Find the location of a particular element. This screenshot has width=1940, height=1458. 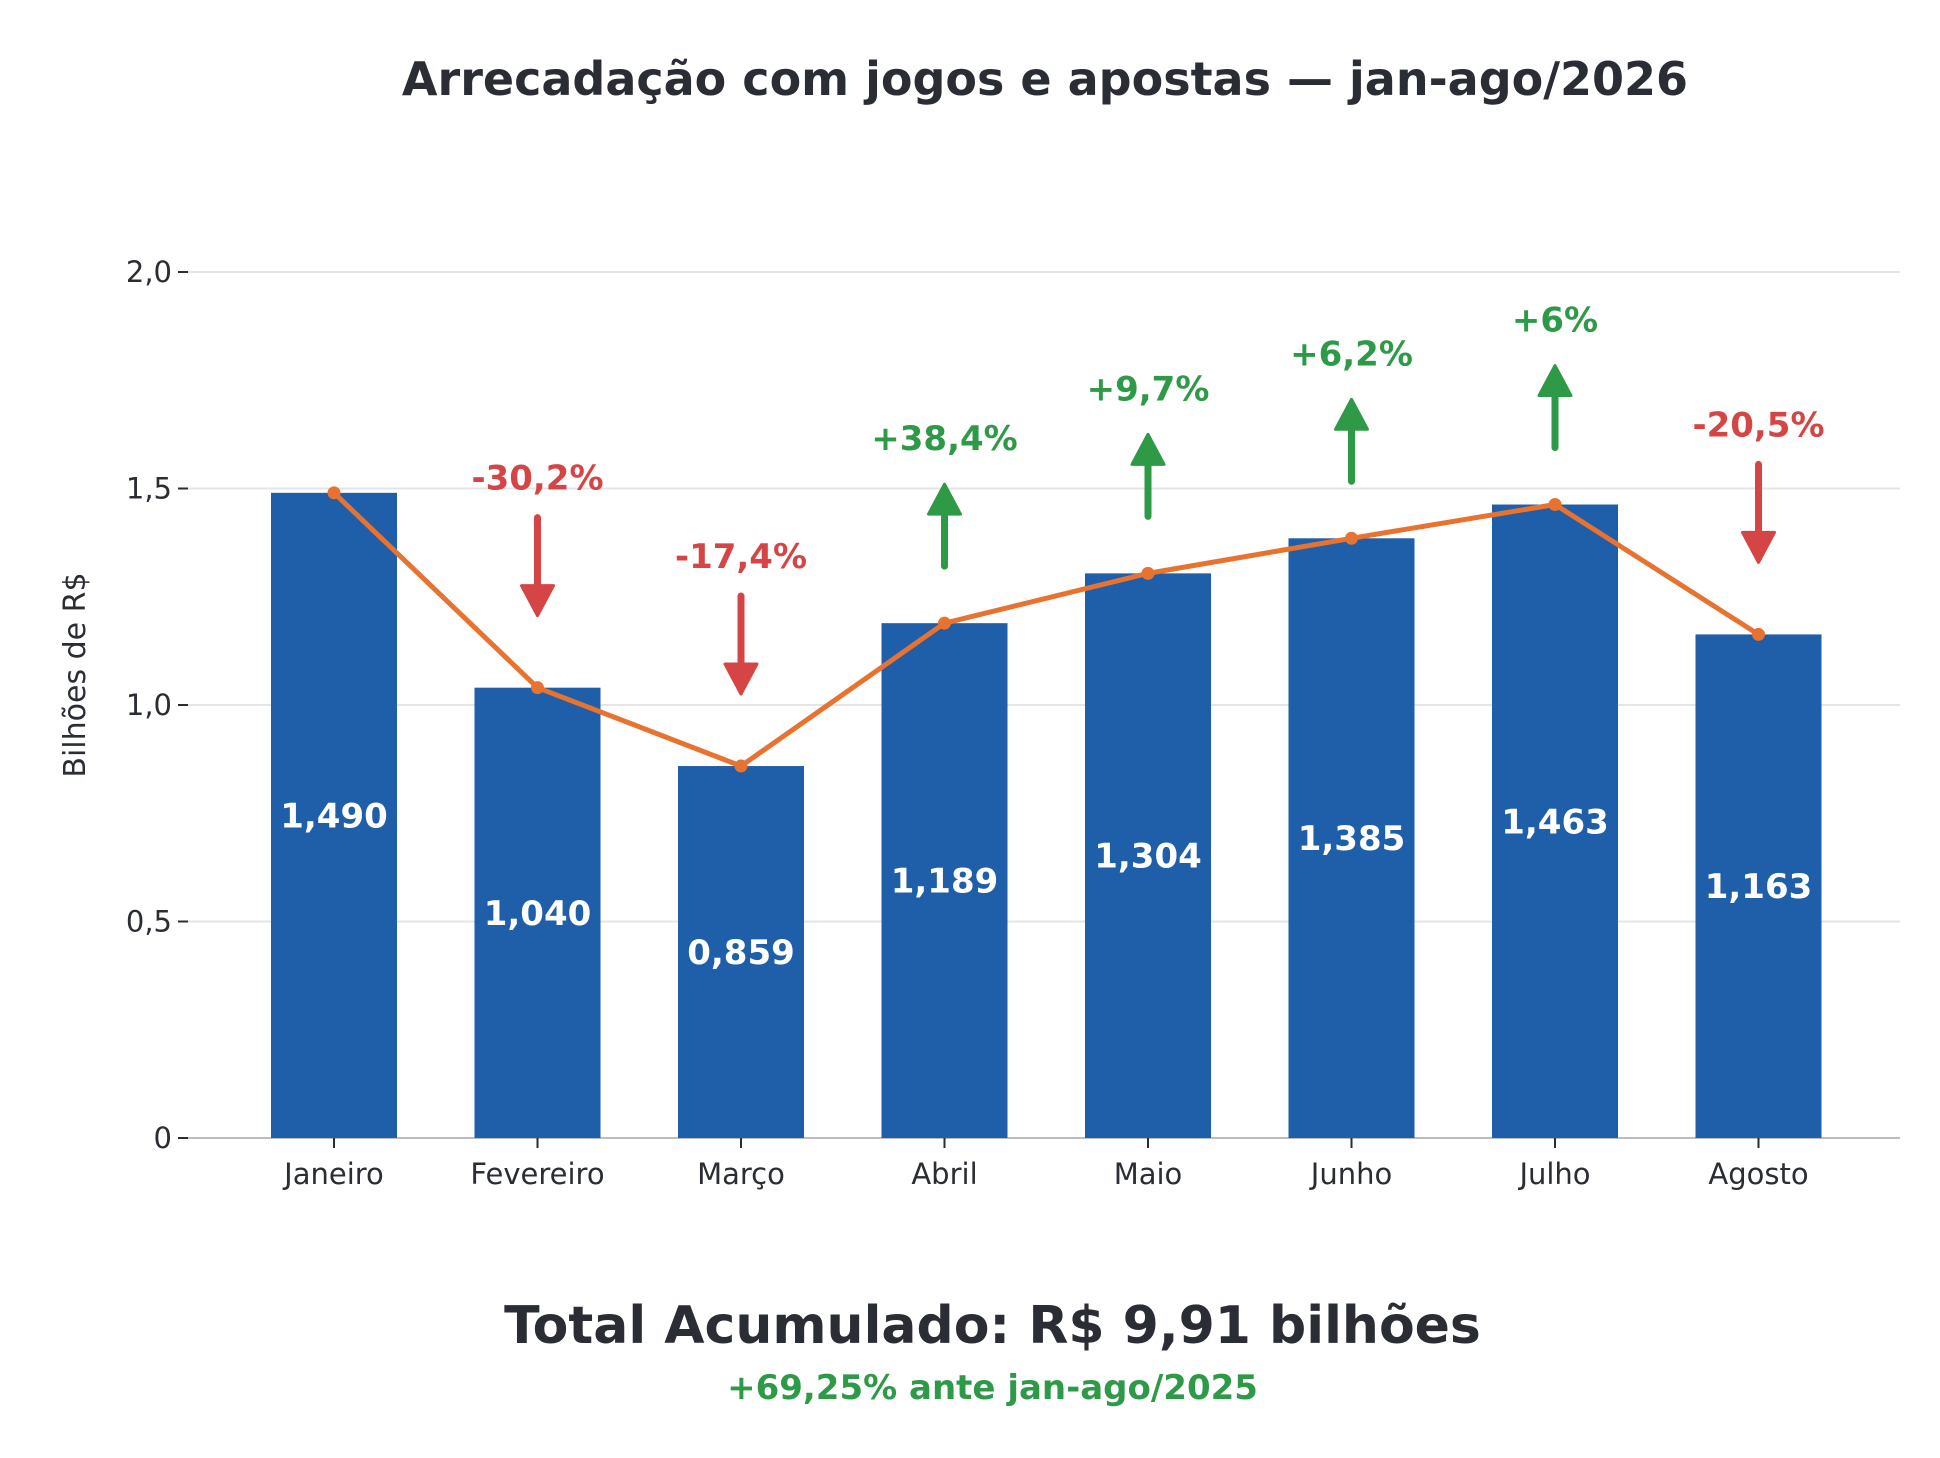

bar-value-label: 1,163 is located at coordinates (1759, 887).